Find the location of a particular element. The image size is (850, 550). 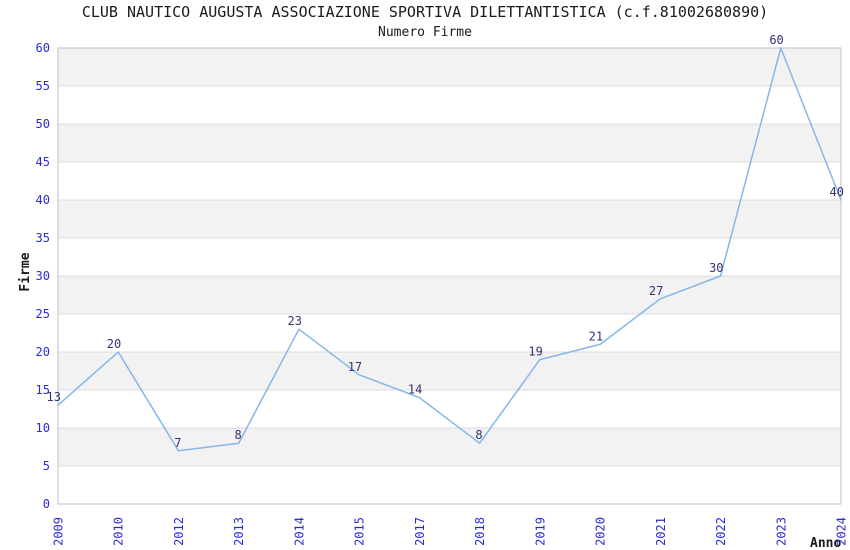

data-point-label: 40 is located at coordinates (837, 192).